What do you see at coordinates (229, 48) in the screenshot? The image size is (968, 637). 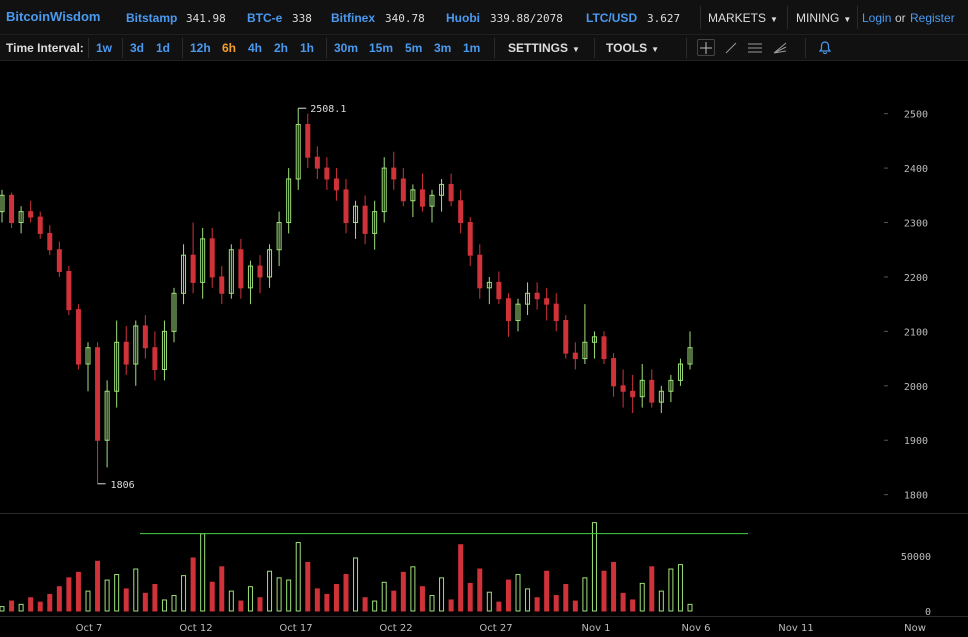 I see `interval-6h: 6h` at bounding box center [229, 48].